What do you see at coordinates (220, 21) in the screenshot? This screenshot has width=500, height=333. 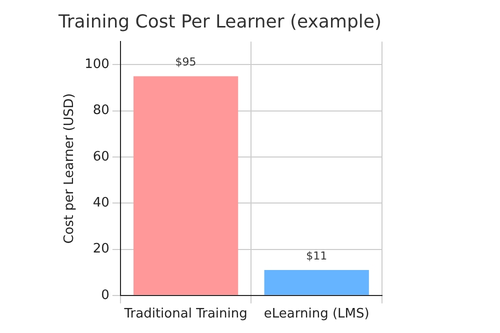 I see `chart-title: Training Cost Per Learner (example)` at bounding box center [220, 21].